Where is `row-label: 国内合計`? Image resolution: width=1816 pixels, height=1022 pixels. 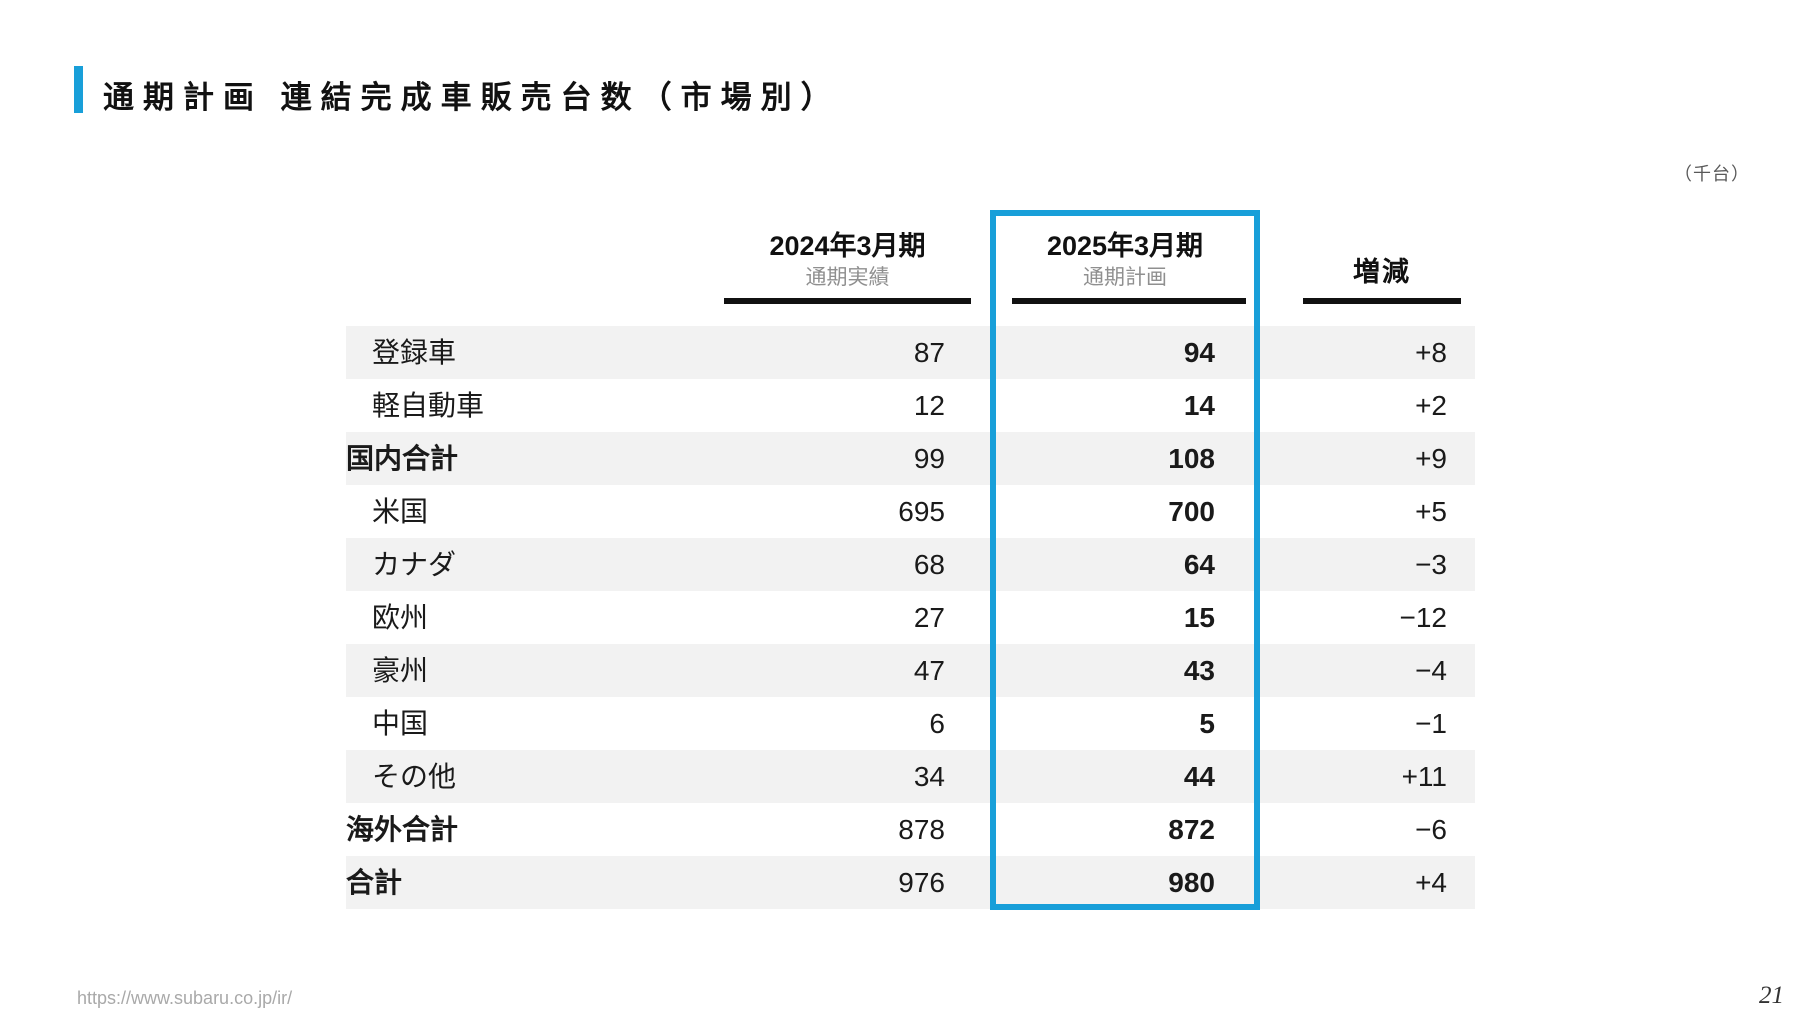
row-label: 国内合計 is located at coordinates (402, 458).